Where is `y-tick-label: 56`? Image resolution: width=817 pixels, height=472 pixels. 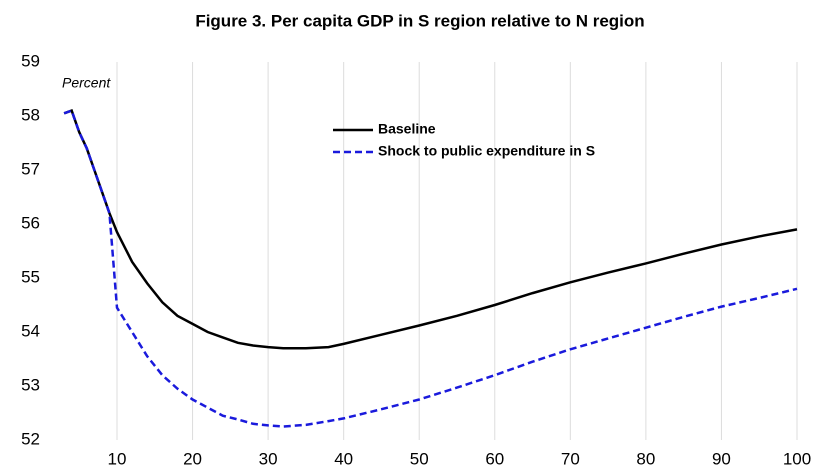 y-tick-label: 56 is located at coordinates (30, 222).